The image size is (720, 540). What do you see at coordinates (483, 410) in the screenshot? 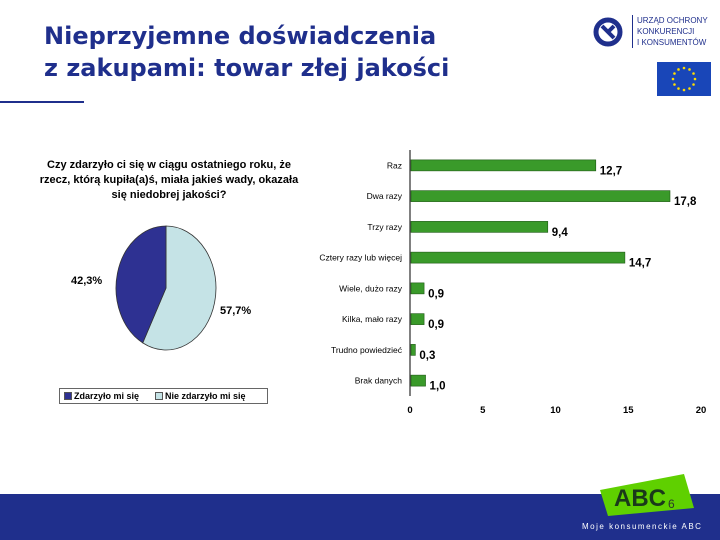
I see `x-tick-label: 5` at bounding box center [483, 410].